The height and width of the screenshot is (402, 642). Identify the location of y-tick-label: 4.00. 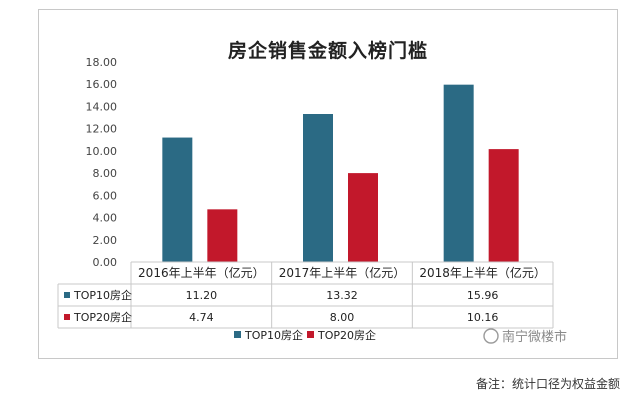
(105, 218).